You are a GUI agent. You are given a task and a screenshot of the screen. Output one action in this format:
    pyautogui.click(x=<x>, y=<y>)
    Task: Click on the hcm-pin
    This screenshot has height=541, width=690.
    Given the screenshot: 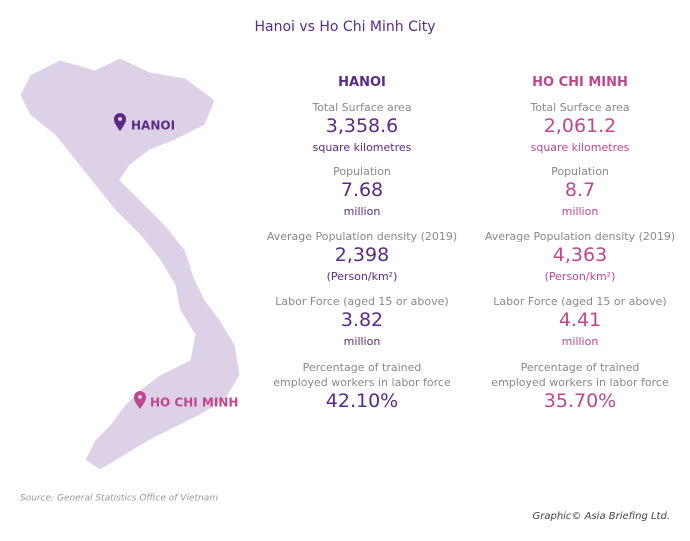 What is the action you would take?
    pyautogui.click(x=140, y=400)
    